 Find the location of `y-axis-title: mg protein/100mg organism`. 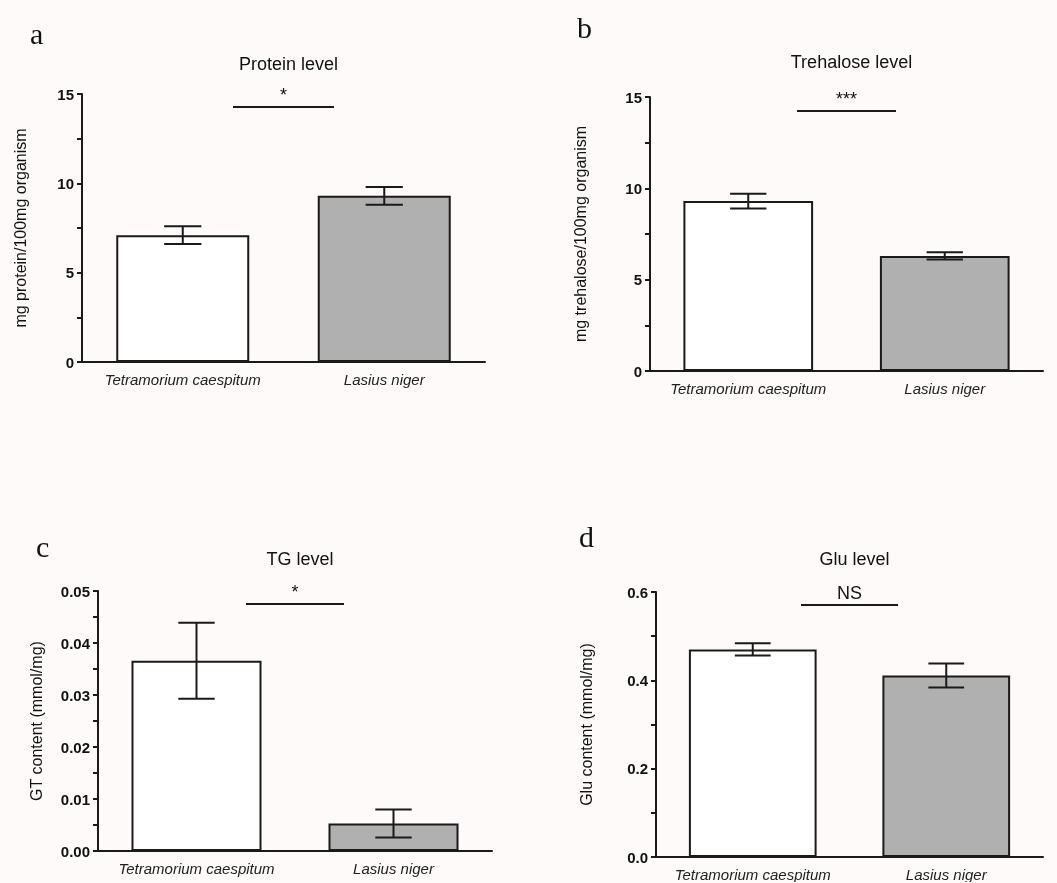

y-axis-title: mg protein/100mg organism is located at coordinates (20, 228).